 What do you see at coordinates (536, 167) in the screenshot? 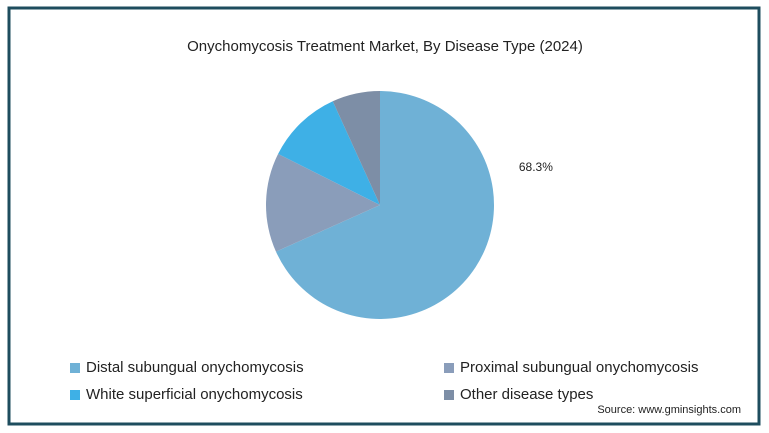
I see `data-label: 68.3%` at bounding box center [536, 167].